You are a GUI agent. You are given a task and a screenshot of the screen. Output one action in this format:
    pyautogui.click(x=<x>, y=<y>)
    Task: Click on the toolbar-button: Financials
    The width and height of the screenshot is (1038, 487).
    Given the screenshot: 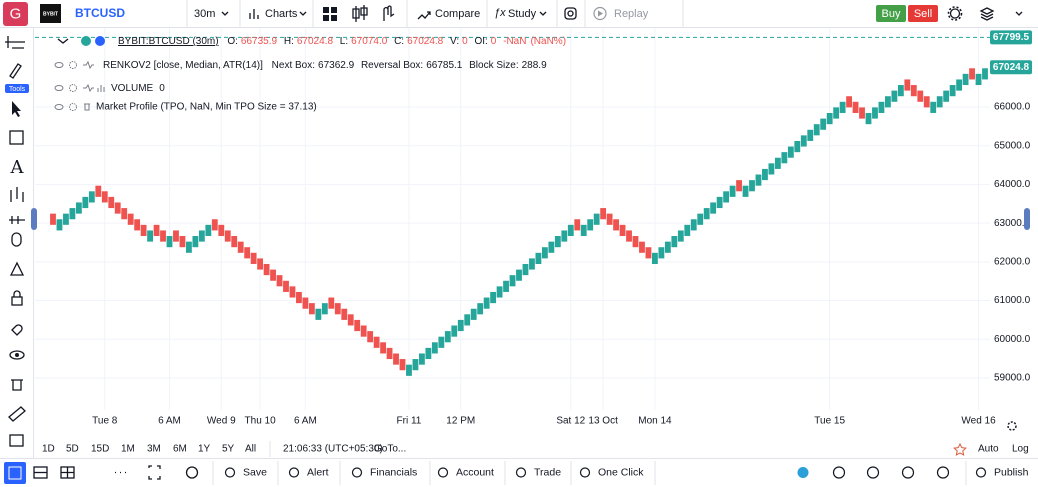 What is the action you would take?
    pyautogui.click(x=393, y=472)
    